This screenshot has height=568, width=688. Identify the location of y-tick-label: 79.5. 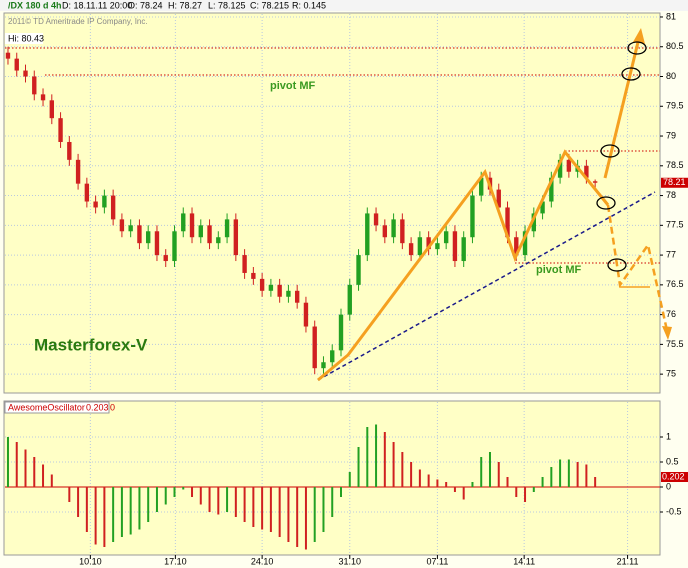
(675, 106).